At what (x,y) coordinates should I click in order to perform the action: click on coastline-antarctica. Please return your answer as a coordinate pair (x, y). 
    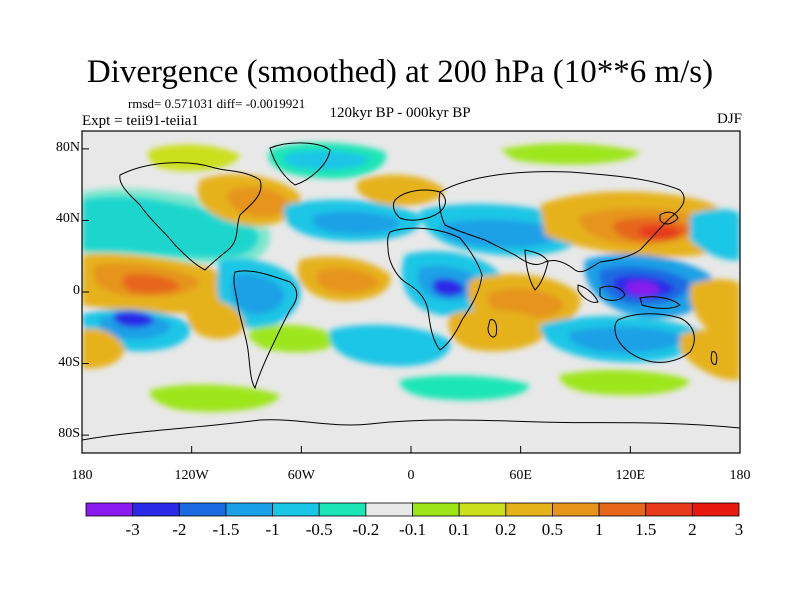
    Looking at the image, I should click on (411, 430).